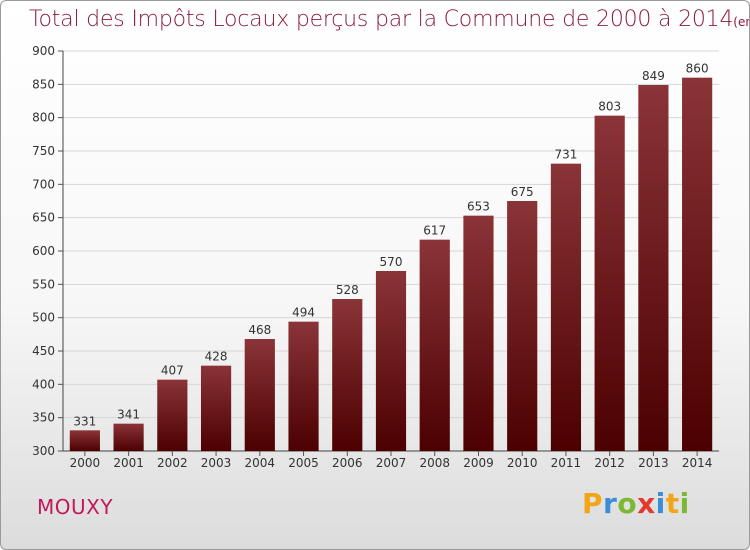 Image resolution: width=750 pixels, height=550 pixels. Describe the element at coordinates (391, 262) in the screenshot. I see `data-label: 570` at that location.